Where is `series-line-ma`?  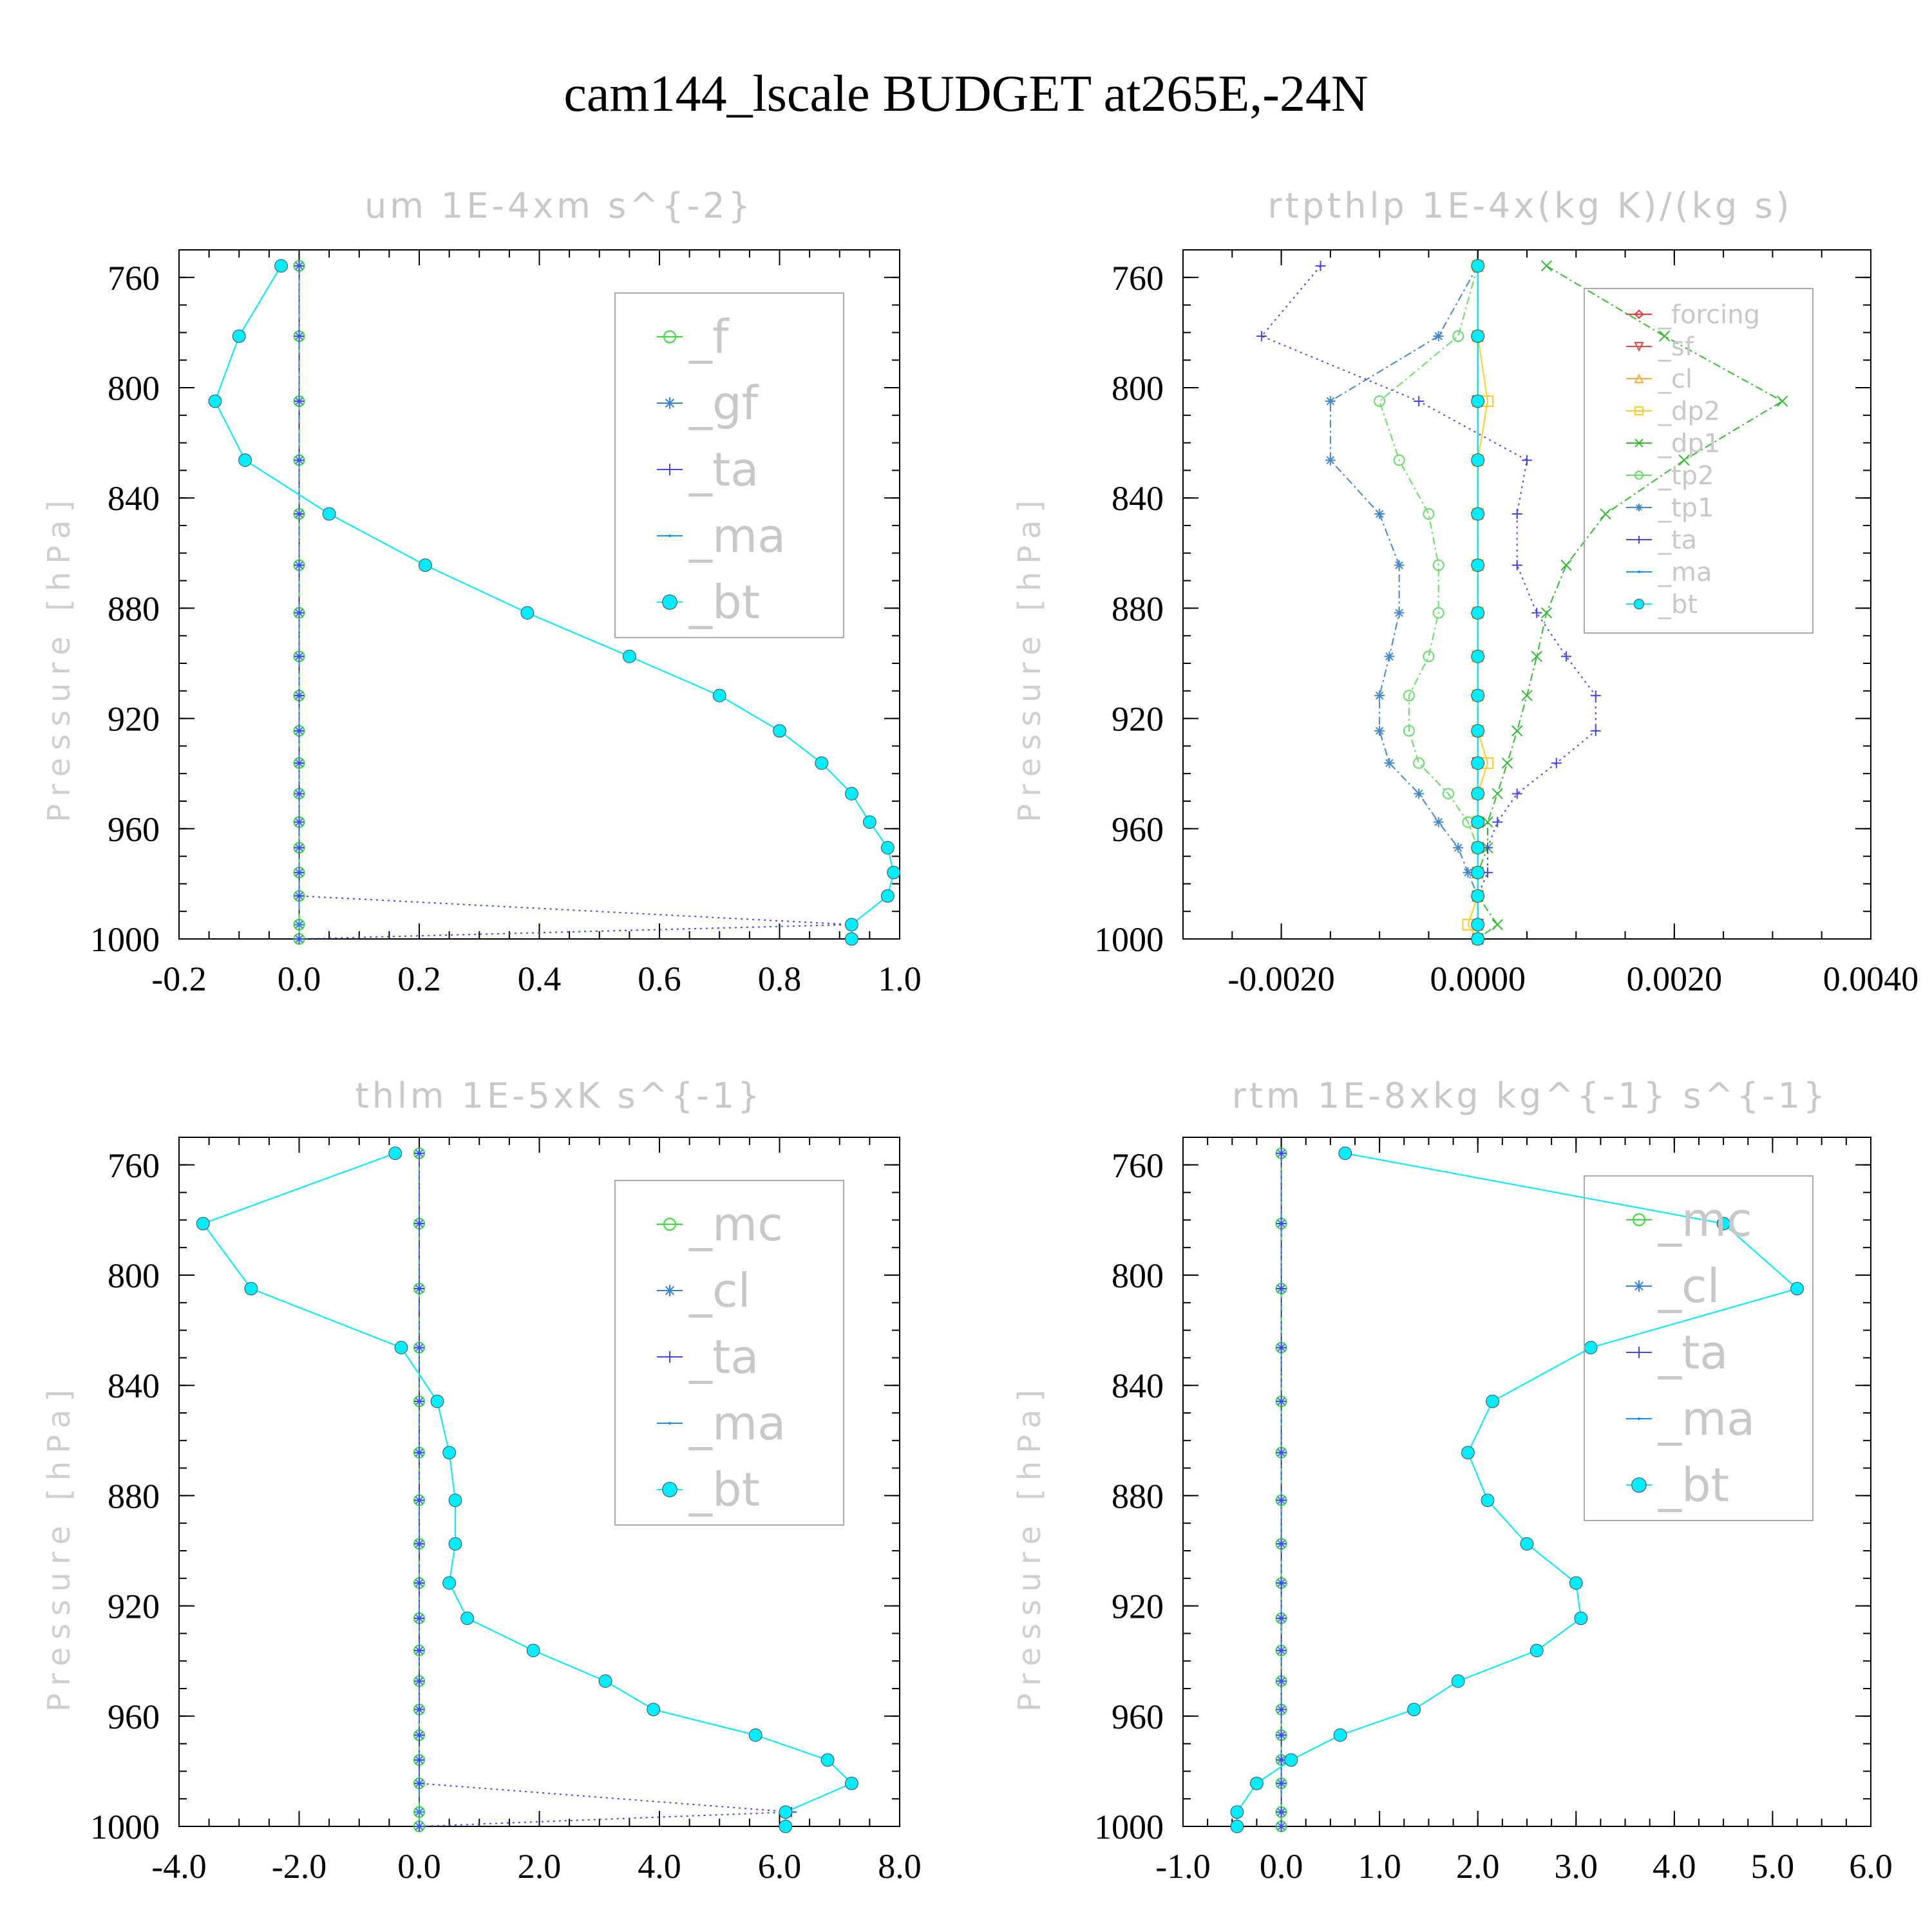
series-line-ma is located at coordinates (554, 602).